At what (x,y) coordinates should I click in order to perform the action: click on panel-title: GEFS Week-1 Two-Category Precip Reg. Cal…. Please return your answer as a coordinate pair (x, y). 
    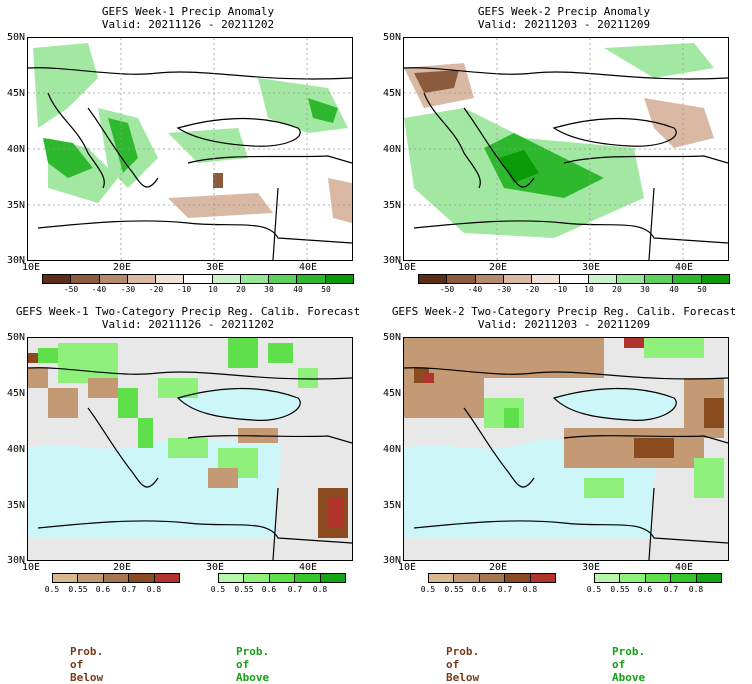
    Looking at the image, I should click on (188, 311).